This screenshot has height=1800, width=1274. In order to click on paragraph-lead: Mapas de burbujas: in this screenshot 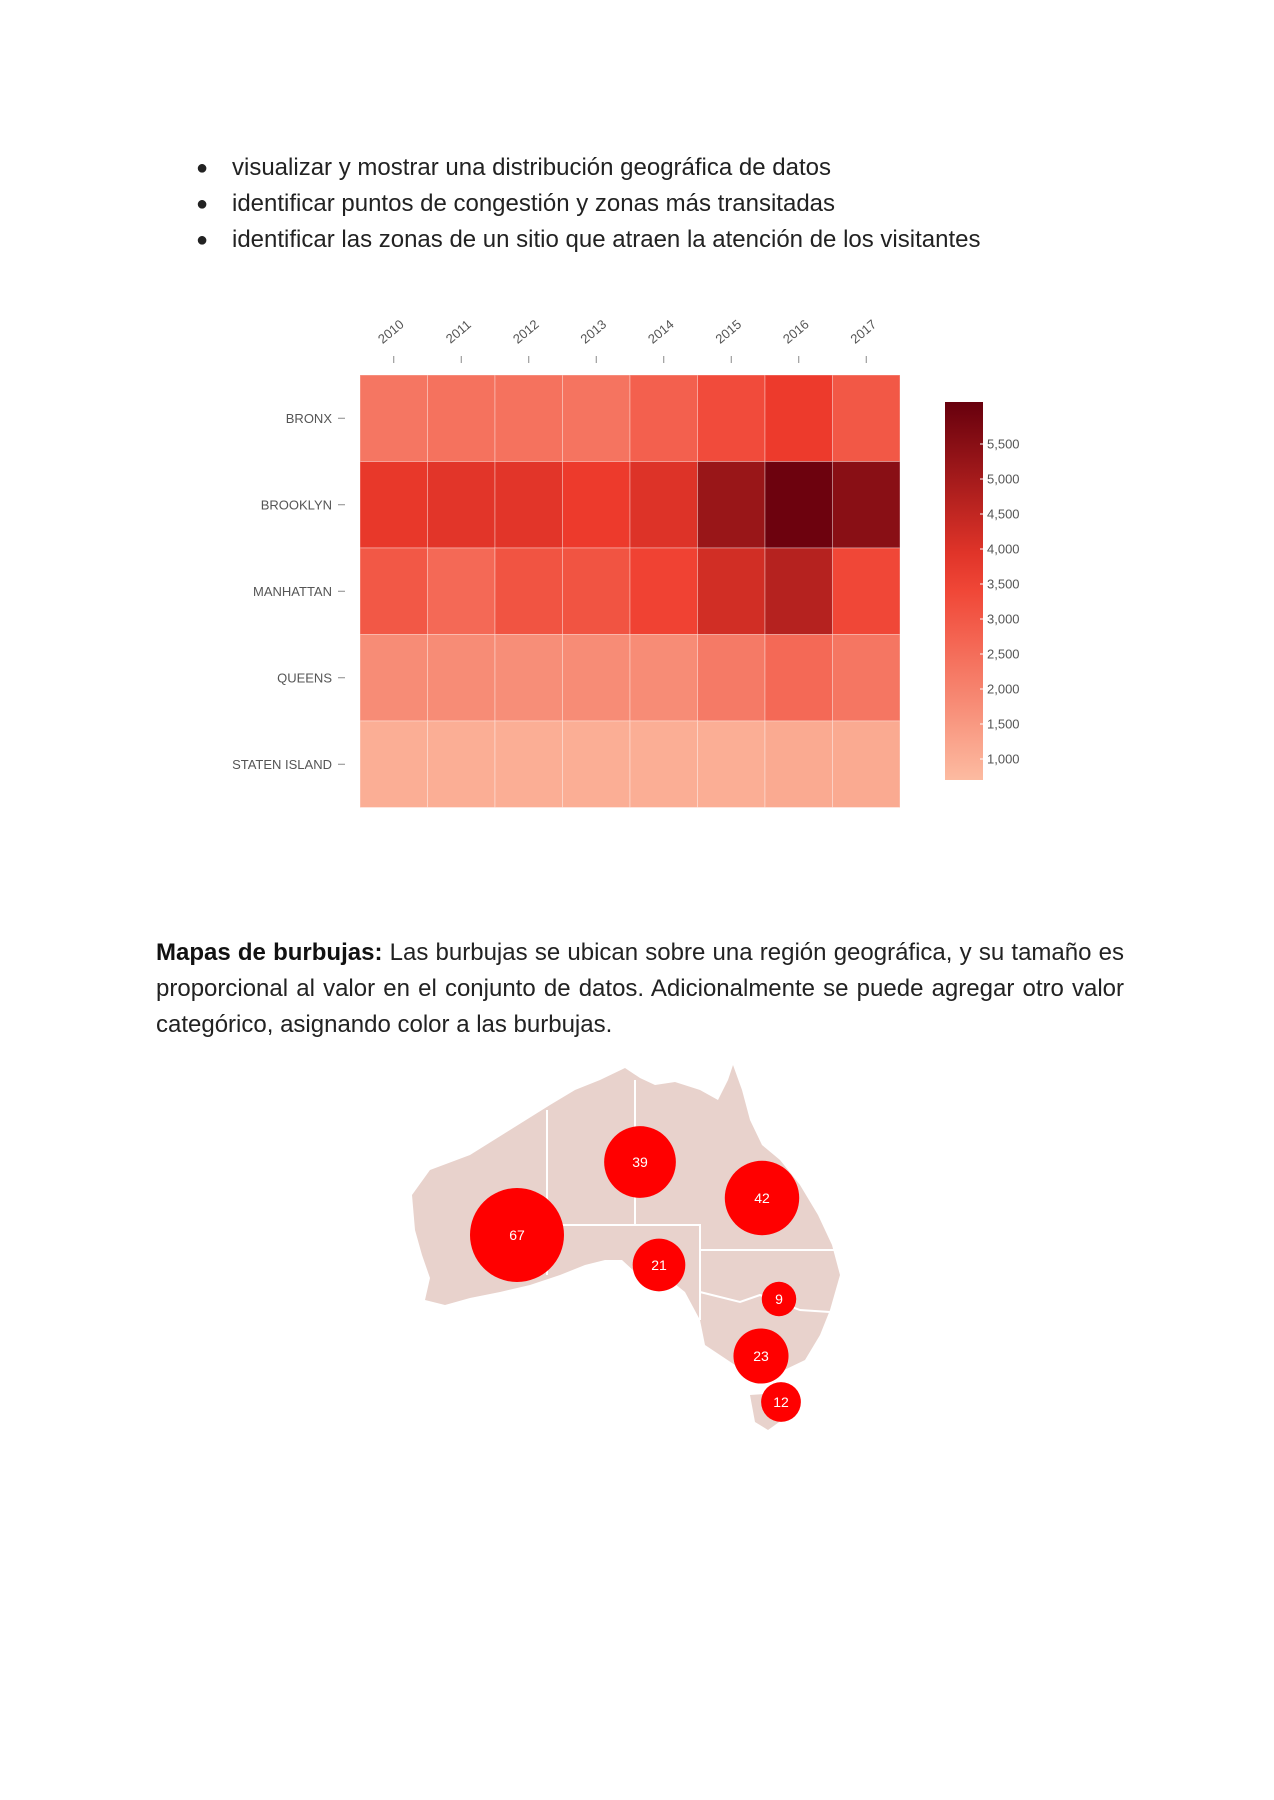, I will do `click(269, 952)`.